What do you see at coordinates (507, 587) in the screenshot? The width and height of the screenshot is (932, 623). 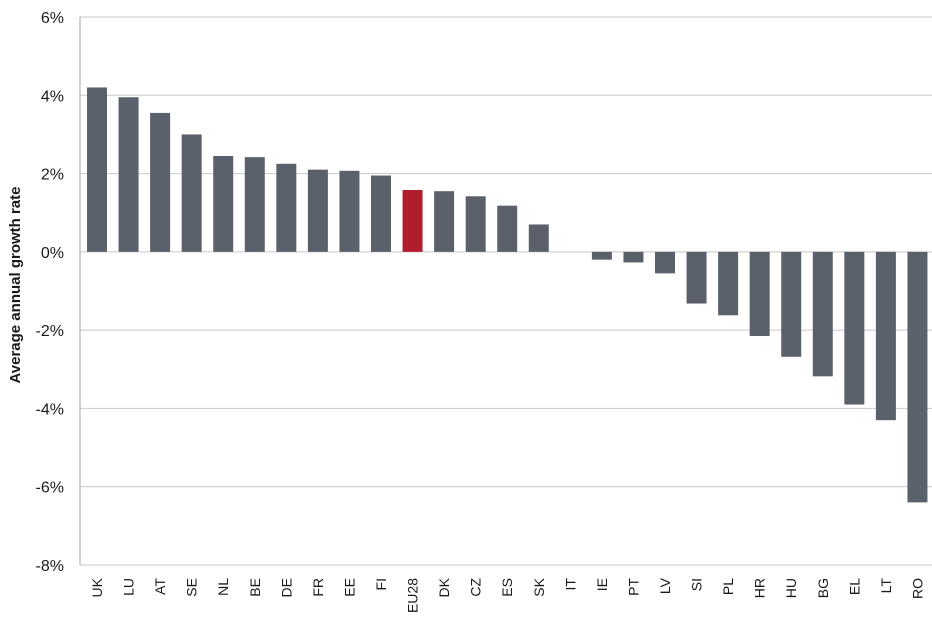 I see `x-tick-label: ES` at bounding box center [507, 587].